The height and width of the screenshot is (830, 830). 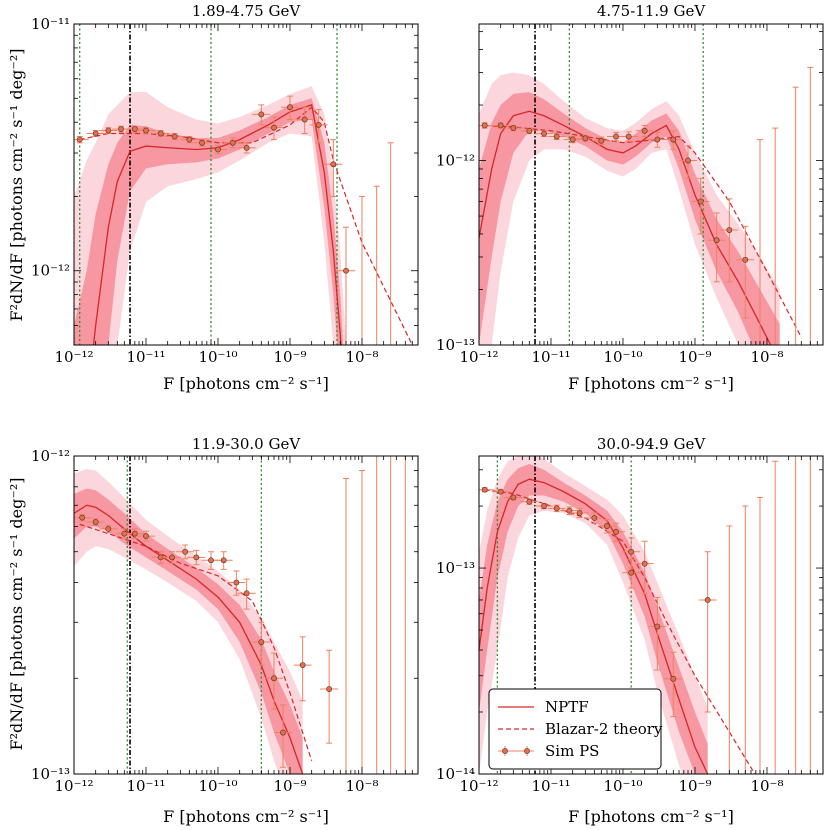 What do you see at coordinates (16, 185) in the screenshot?
I see `y-axis-label: F²dN/dF [photons cm⁻² s⁻¹ deg⁻²]` at bounding box center [16, 185].